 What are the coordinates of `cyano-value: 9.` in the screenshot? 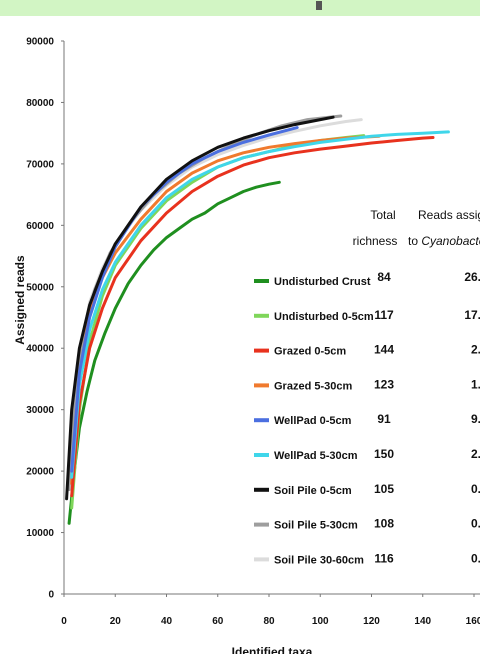 It's located at (475, 419).